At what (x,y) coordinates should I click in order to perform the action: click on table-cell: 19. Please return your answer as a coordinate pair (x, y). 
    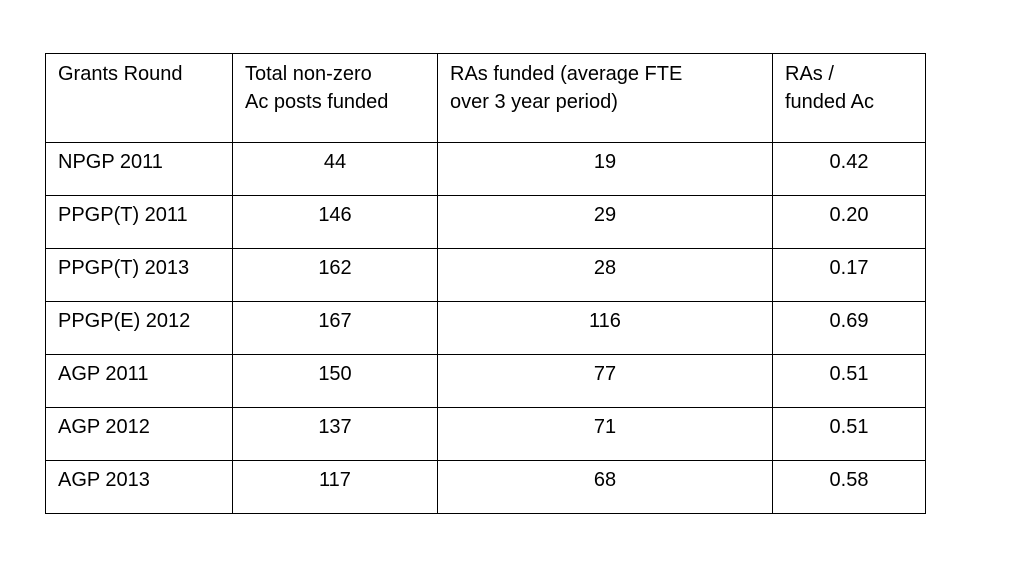
    Looking at the image, I should click on (605, 169).